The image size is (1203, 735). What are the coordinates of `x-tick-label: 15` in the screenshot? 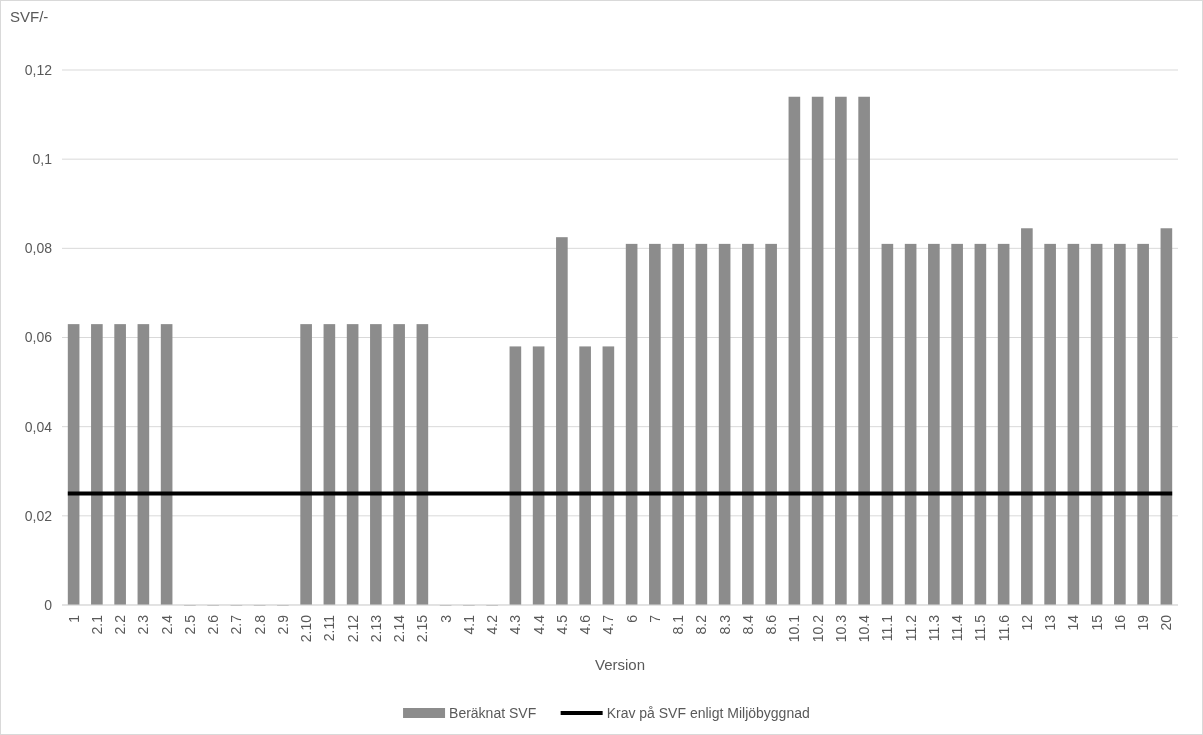 It's located at (1096, 622).